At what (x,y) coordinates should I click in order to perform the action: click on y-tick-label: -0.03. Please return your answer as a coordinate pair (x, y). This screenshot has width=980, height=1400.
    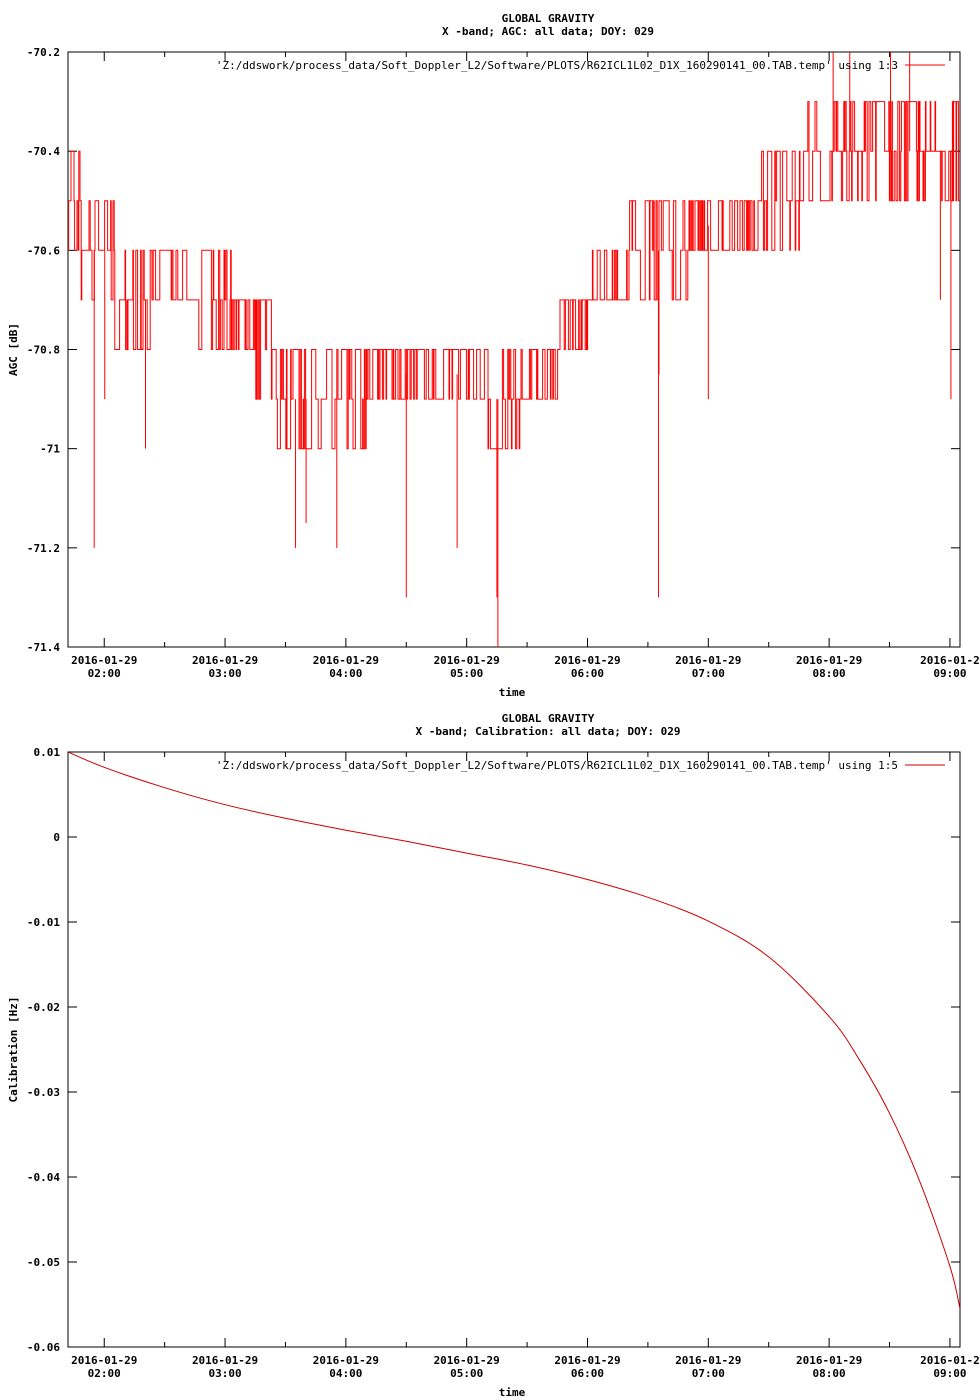
    Looking at the image, I should click on (43, 1092).